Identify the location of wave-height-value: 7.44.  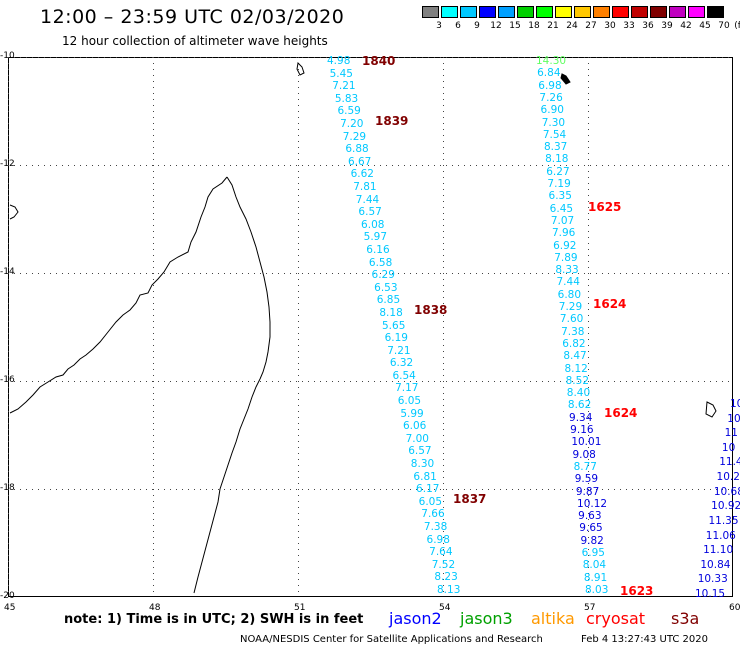
(367, 199).